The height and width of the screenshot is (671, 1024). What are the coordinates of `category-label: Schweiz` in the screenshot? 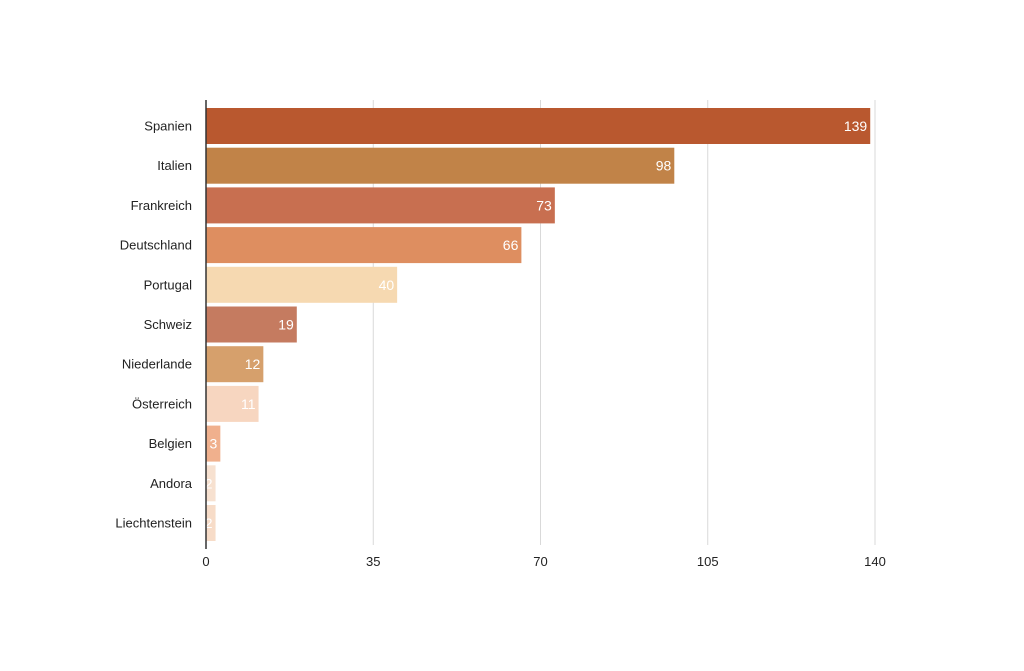 It's located at (168, 324).